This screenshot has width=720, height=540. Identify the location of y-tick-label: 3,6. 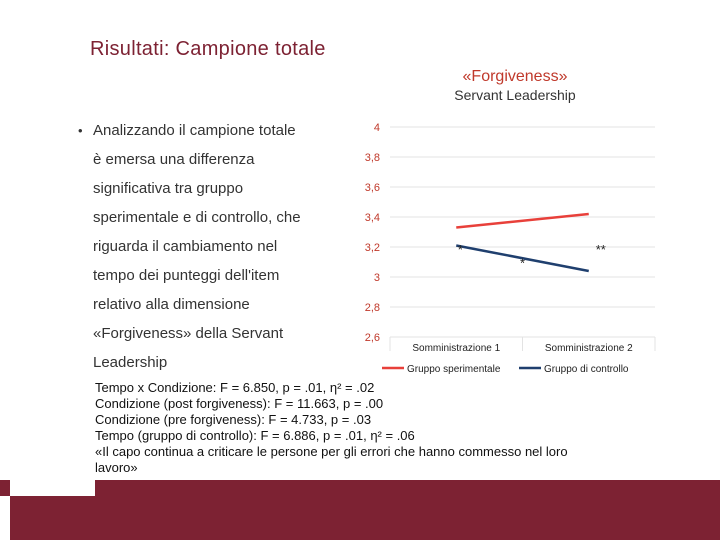
(372, 188).